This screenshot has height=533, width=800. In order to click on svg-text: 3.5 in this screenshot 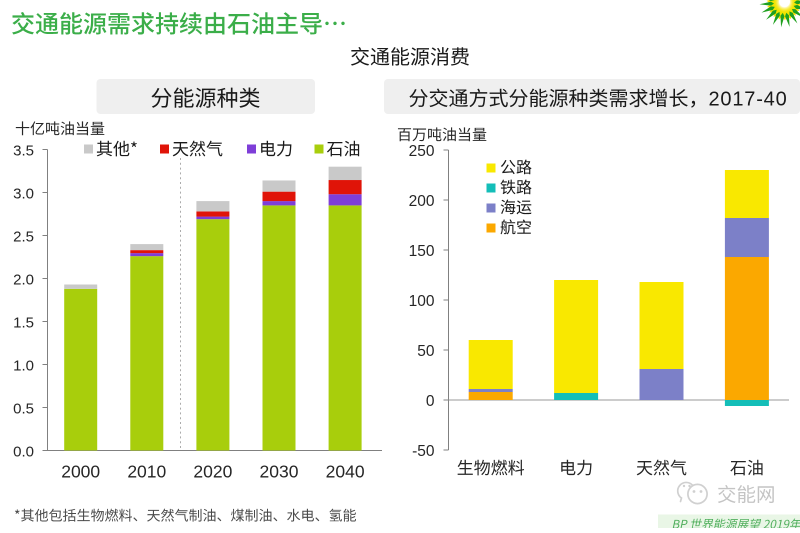, I will do `click(23, 151)`.